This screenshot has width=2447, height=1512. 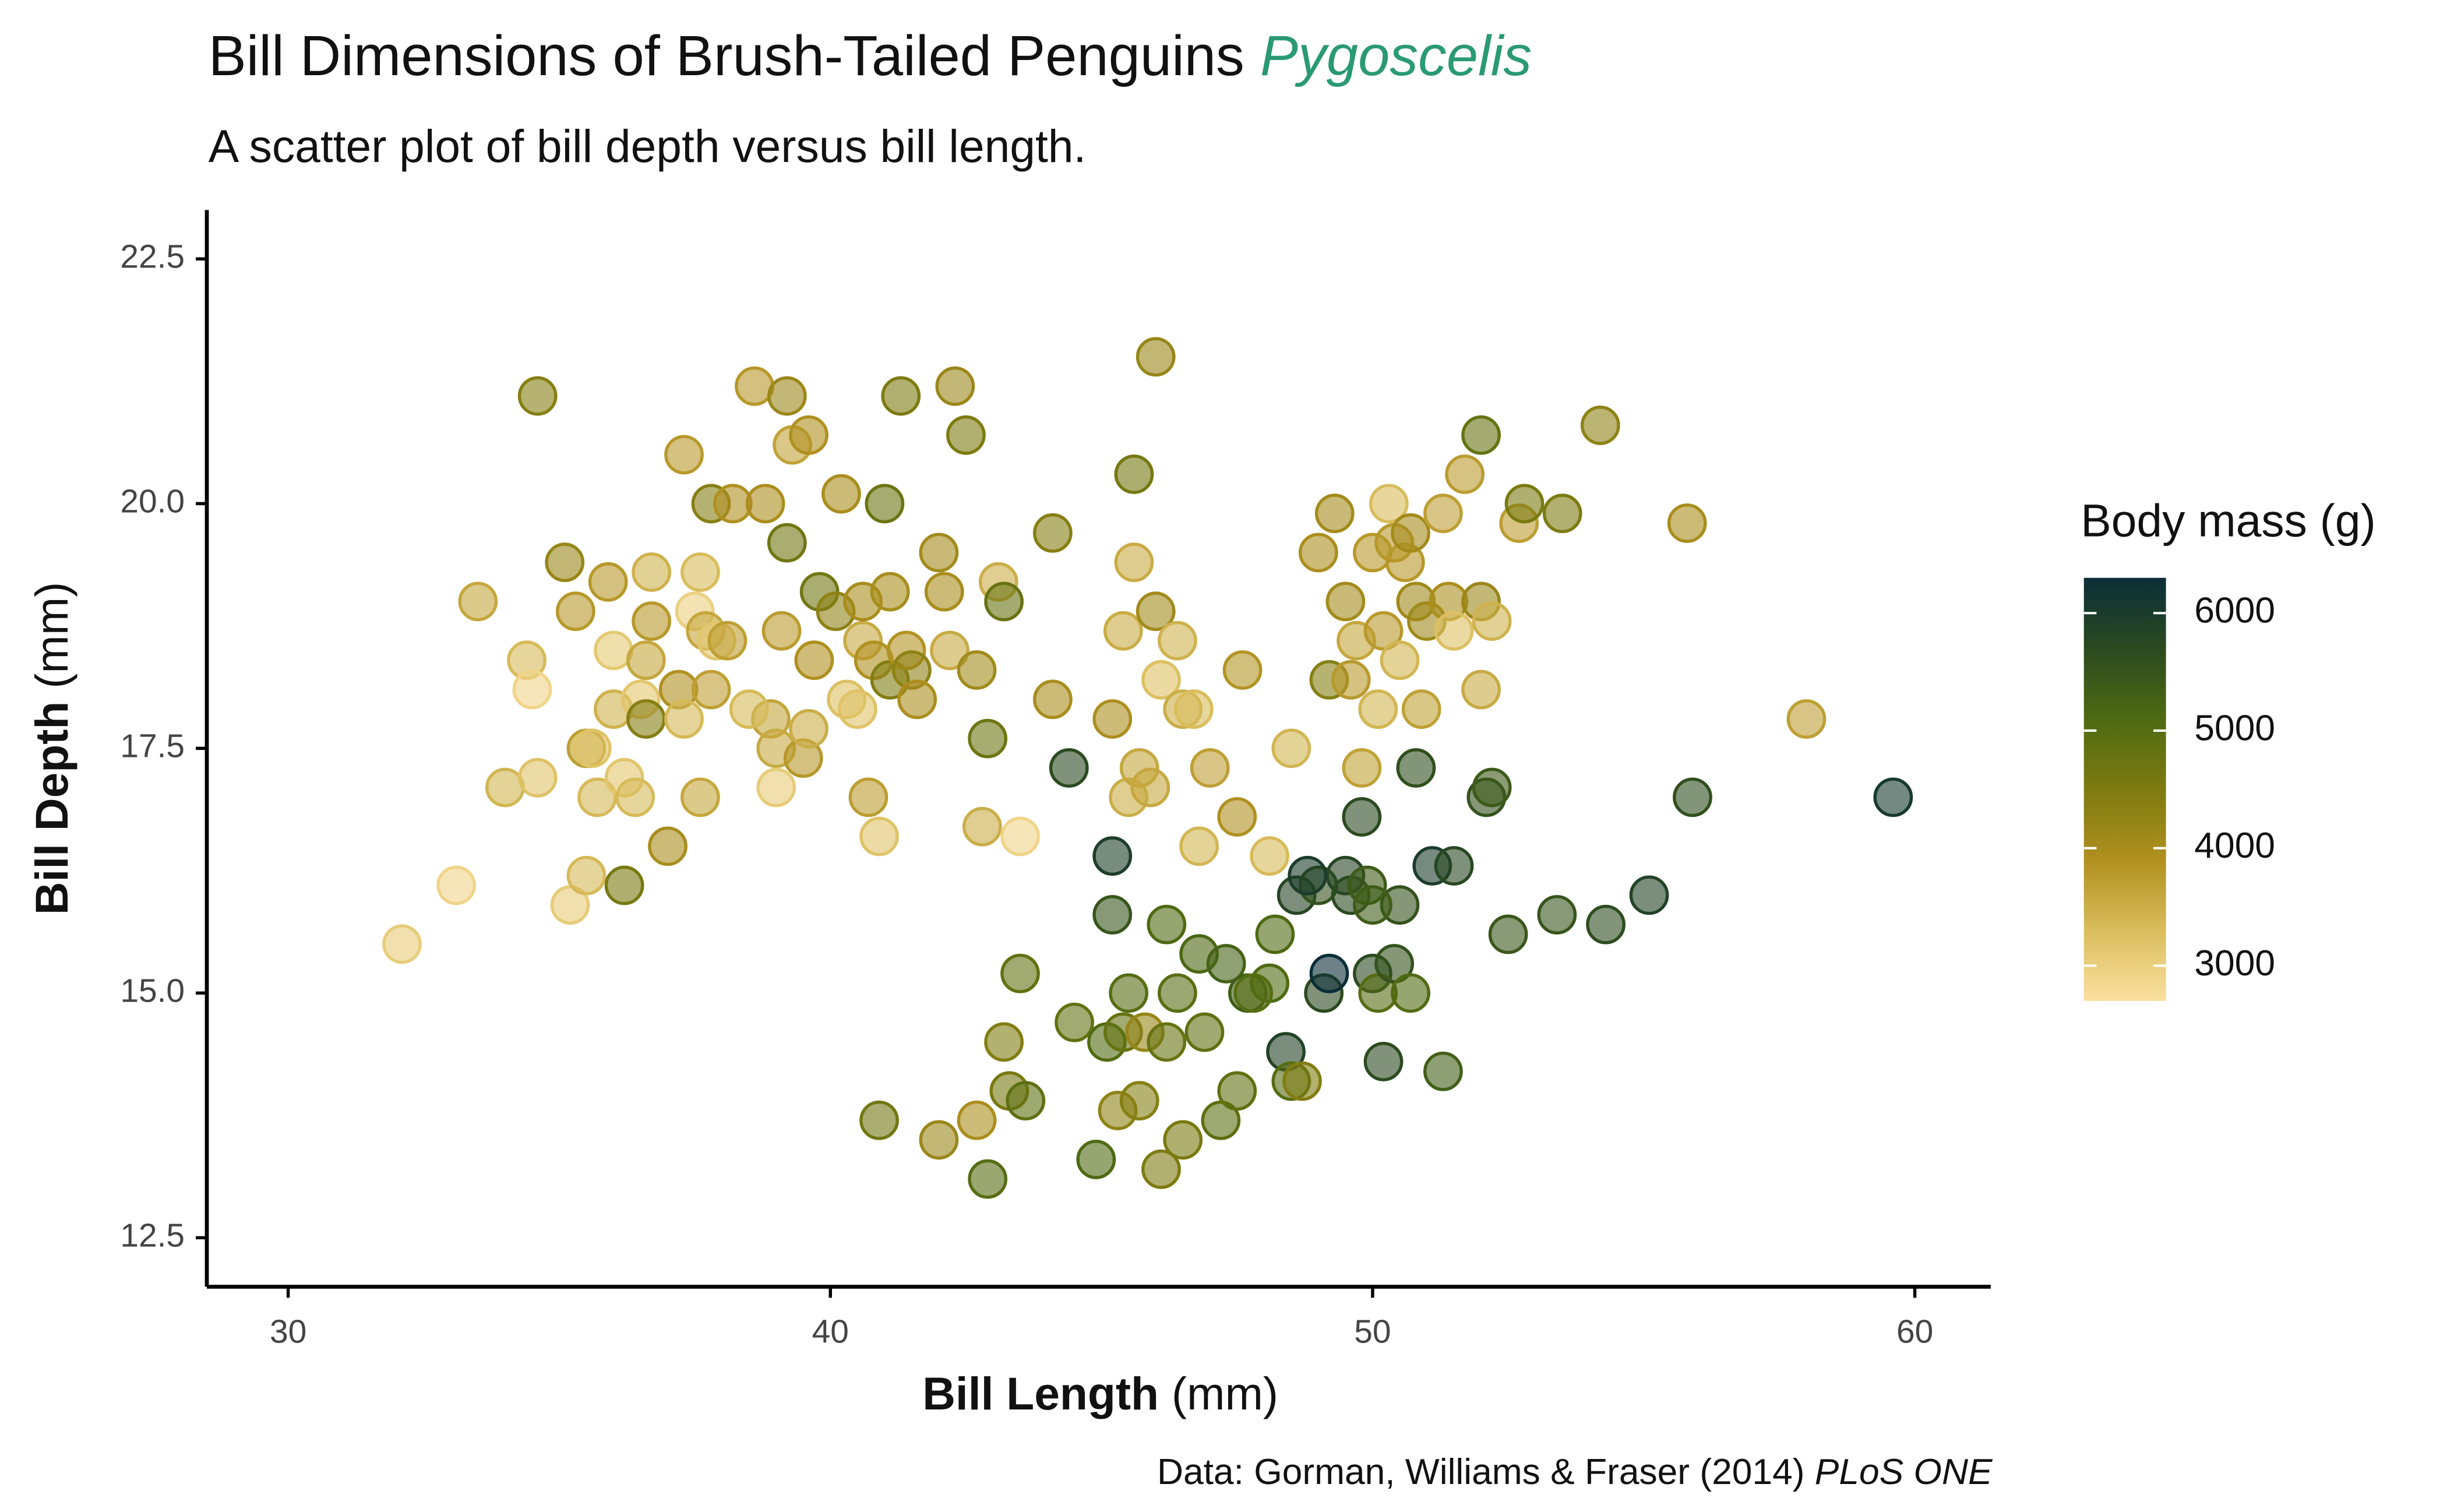 What do you see at coordinates (1100, 1394) in the screenshot?
I see `x-axis-title: Bill Length (mm)` at bounding box center [1100, 1394].